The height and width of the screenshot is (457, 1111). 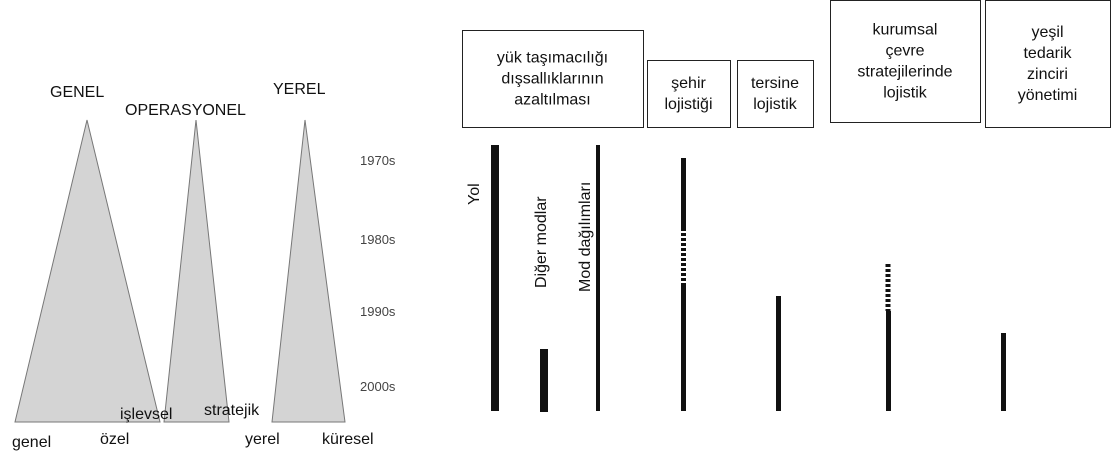 What do you see at coordinates (905, 30) in the screenshot?
I see `box-text: kurumsal` at bounding box center [905, 30].